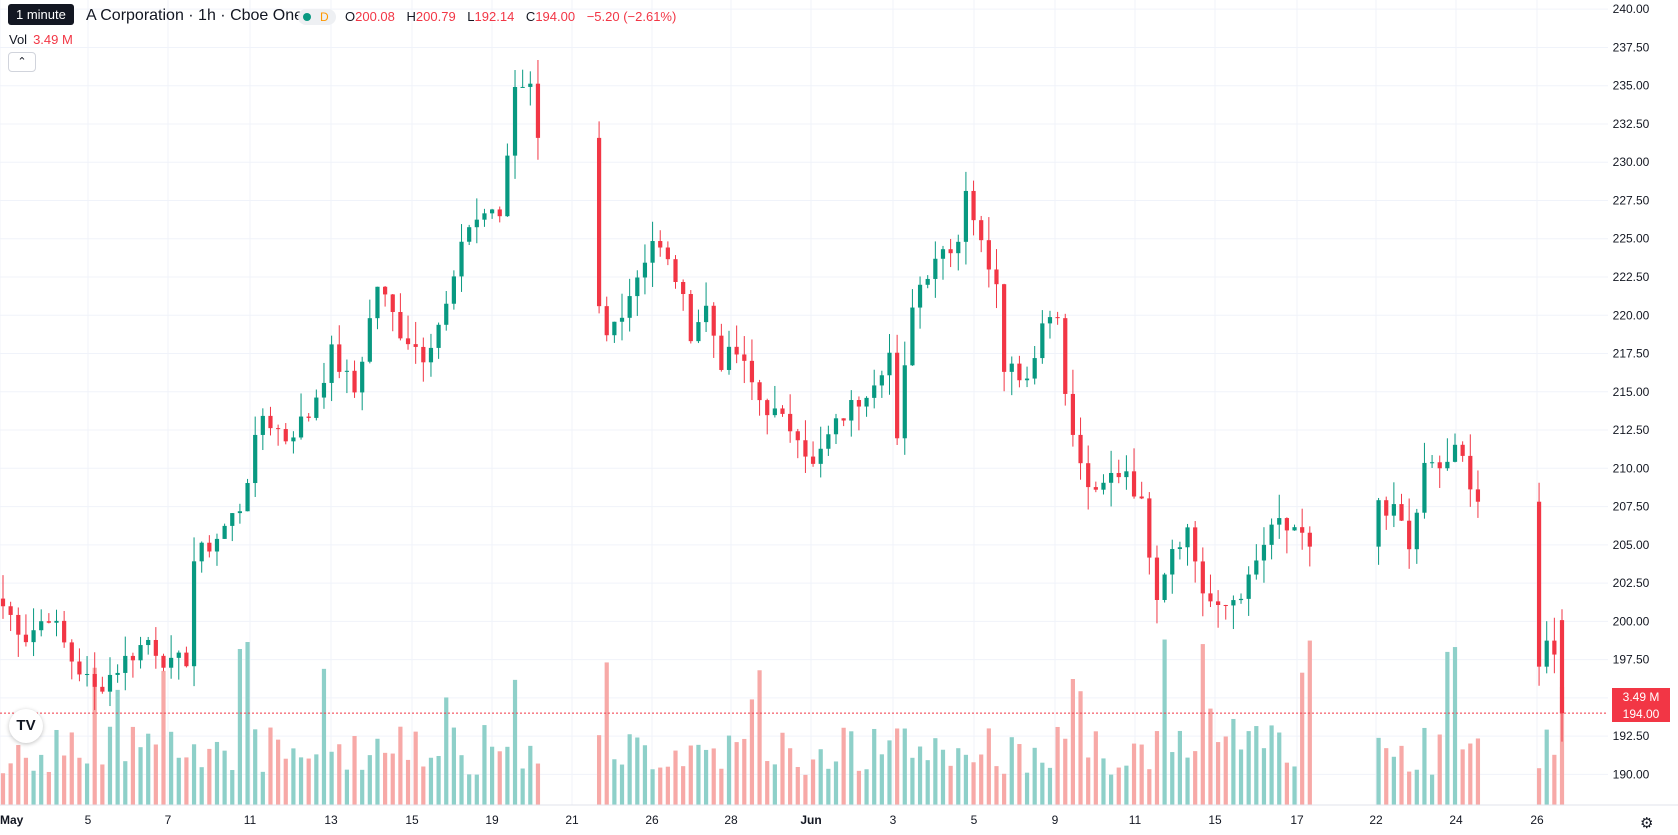 The width and height of the screenshot is (1678, 835). I want to click on y-tick-label: 217.50, so click(1631, 354).